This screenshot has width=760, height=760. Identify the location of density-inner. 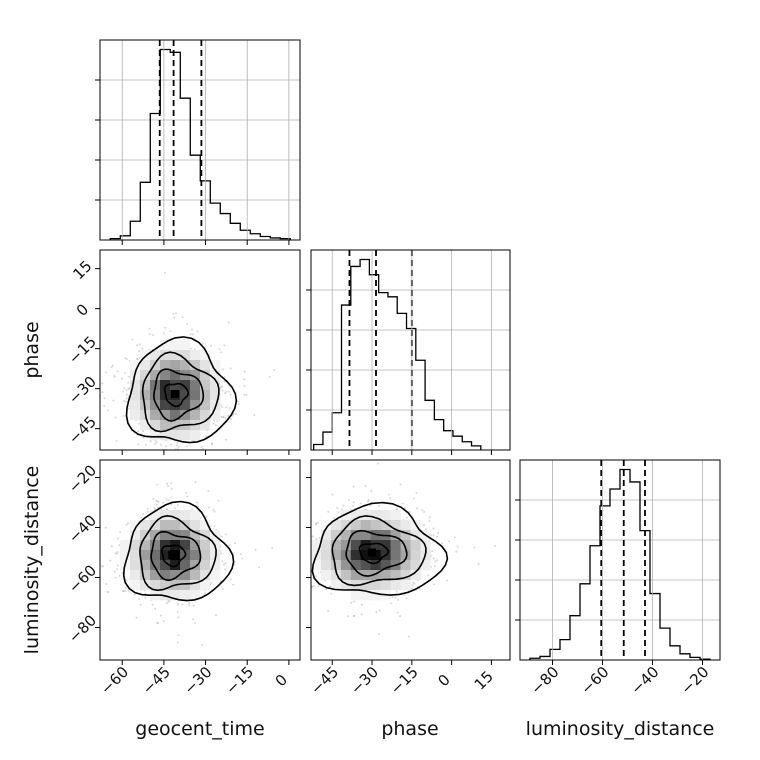
(187, 563).